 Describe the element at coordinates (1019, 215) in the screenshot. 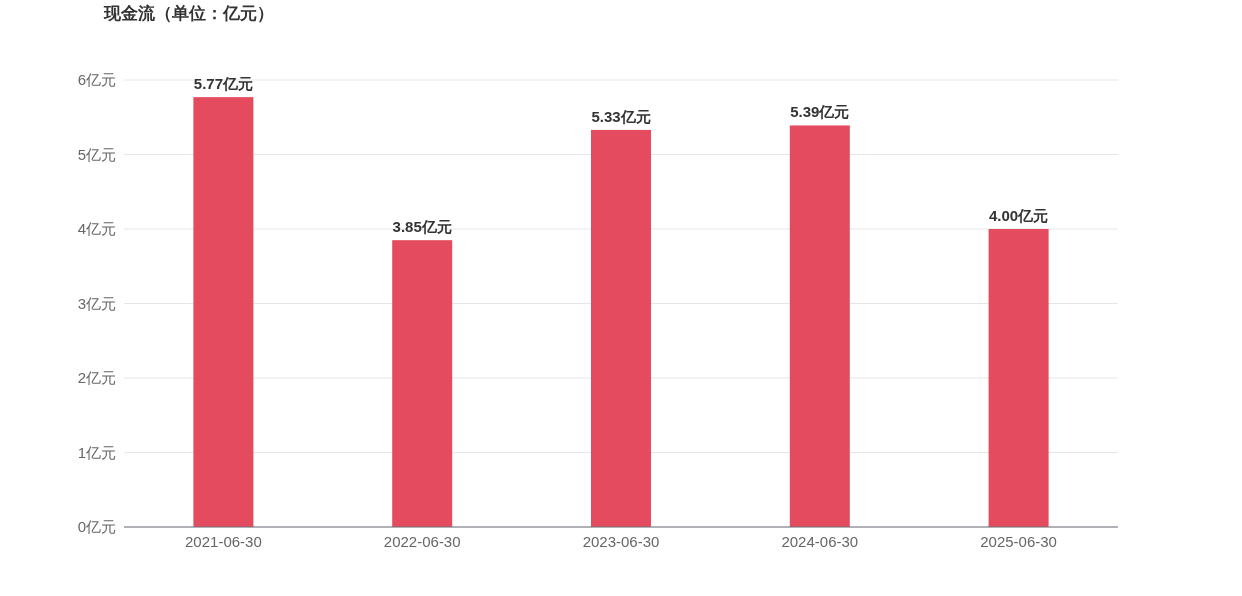

I see `data-label: 4.00亿元` at that location.